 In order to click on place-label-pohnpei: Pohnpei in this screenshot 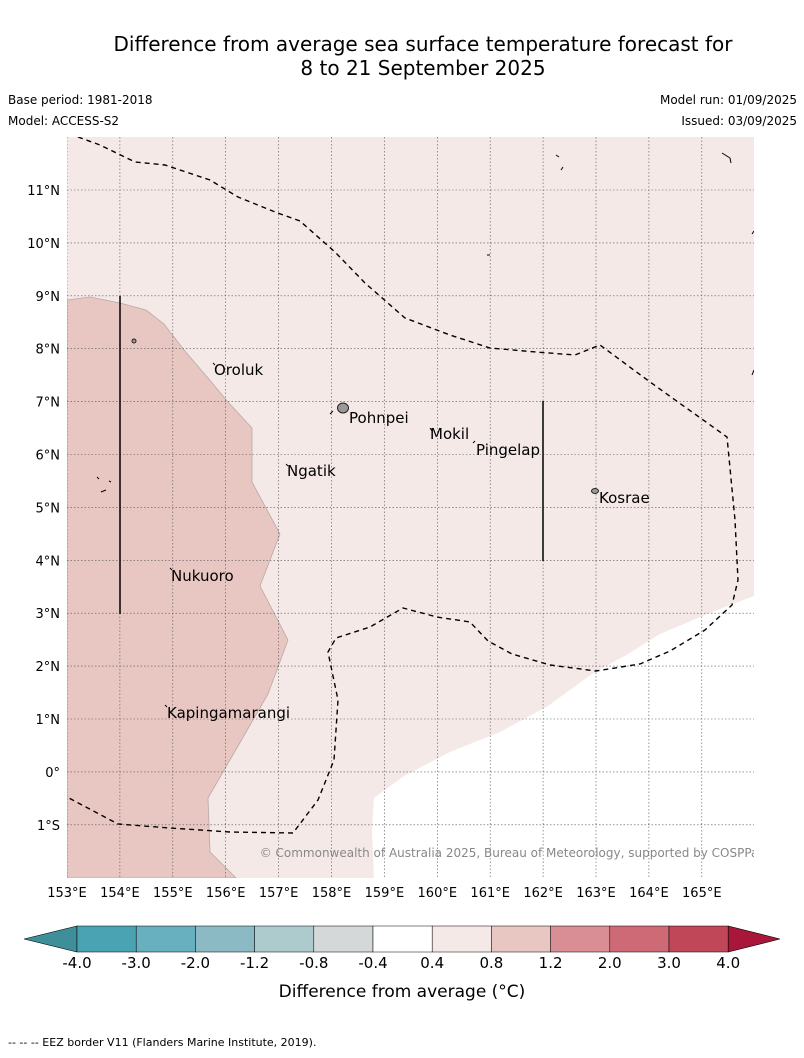, I will do `click(379, 418)`.